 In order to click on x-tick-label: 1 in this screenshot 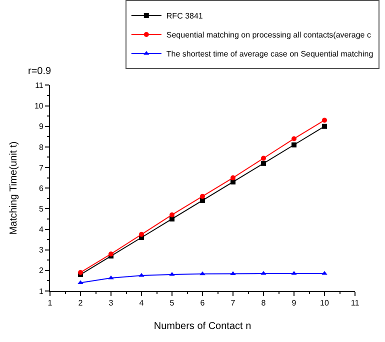, I will do `click(50, 303)`.